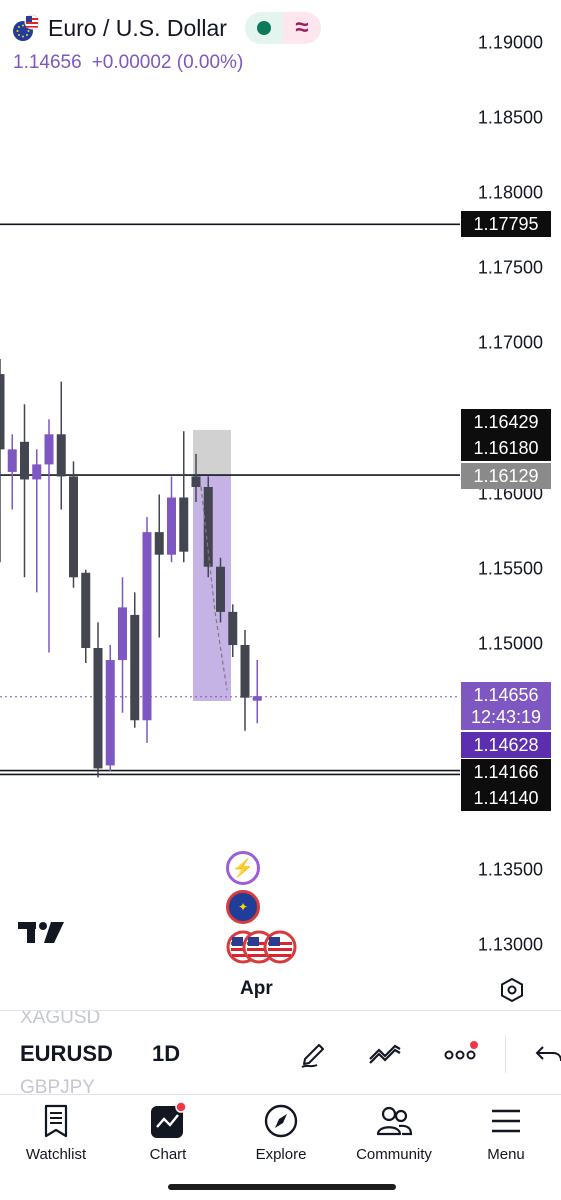 The height and width of the screenshot is (1200, 561). I want to click on nav-community: Community, so click(394, 1136).